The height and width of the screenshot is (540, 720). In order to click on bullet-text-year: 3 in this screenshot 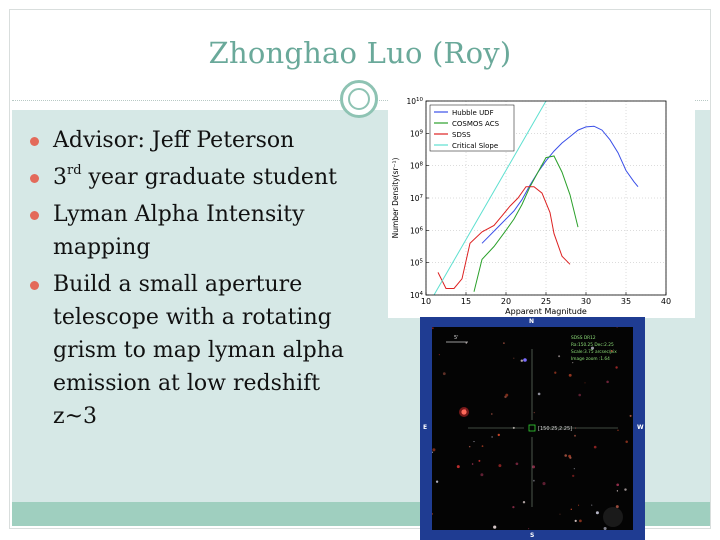, I will do `click(60, 177)`.